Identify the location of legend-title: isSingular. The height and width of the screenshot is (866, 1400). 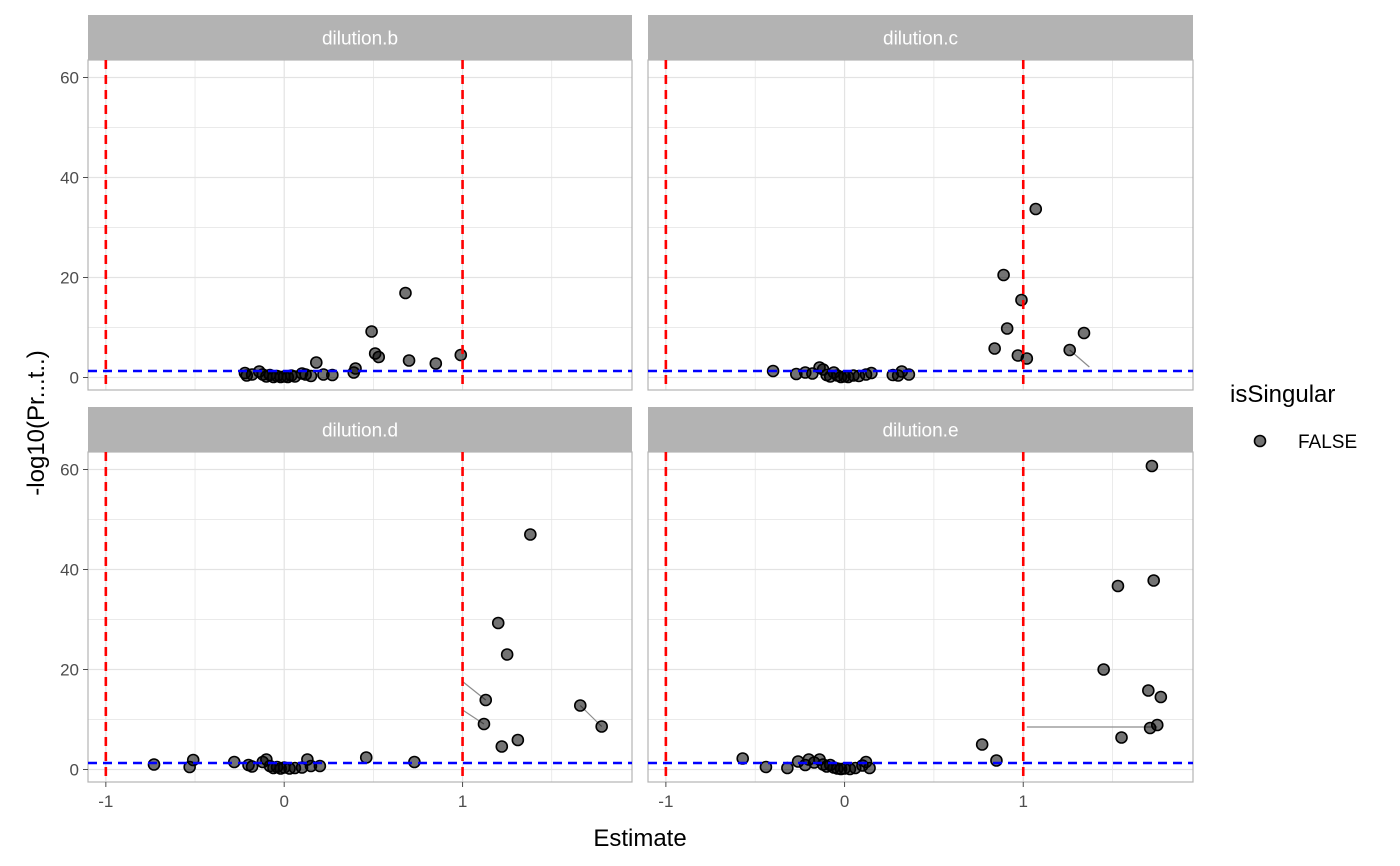
(1282, 394).